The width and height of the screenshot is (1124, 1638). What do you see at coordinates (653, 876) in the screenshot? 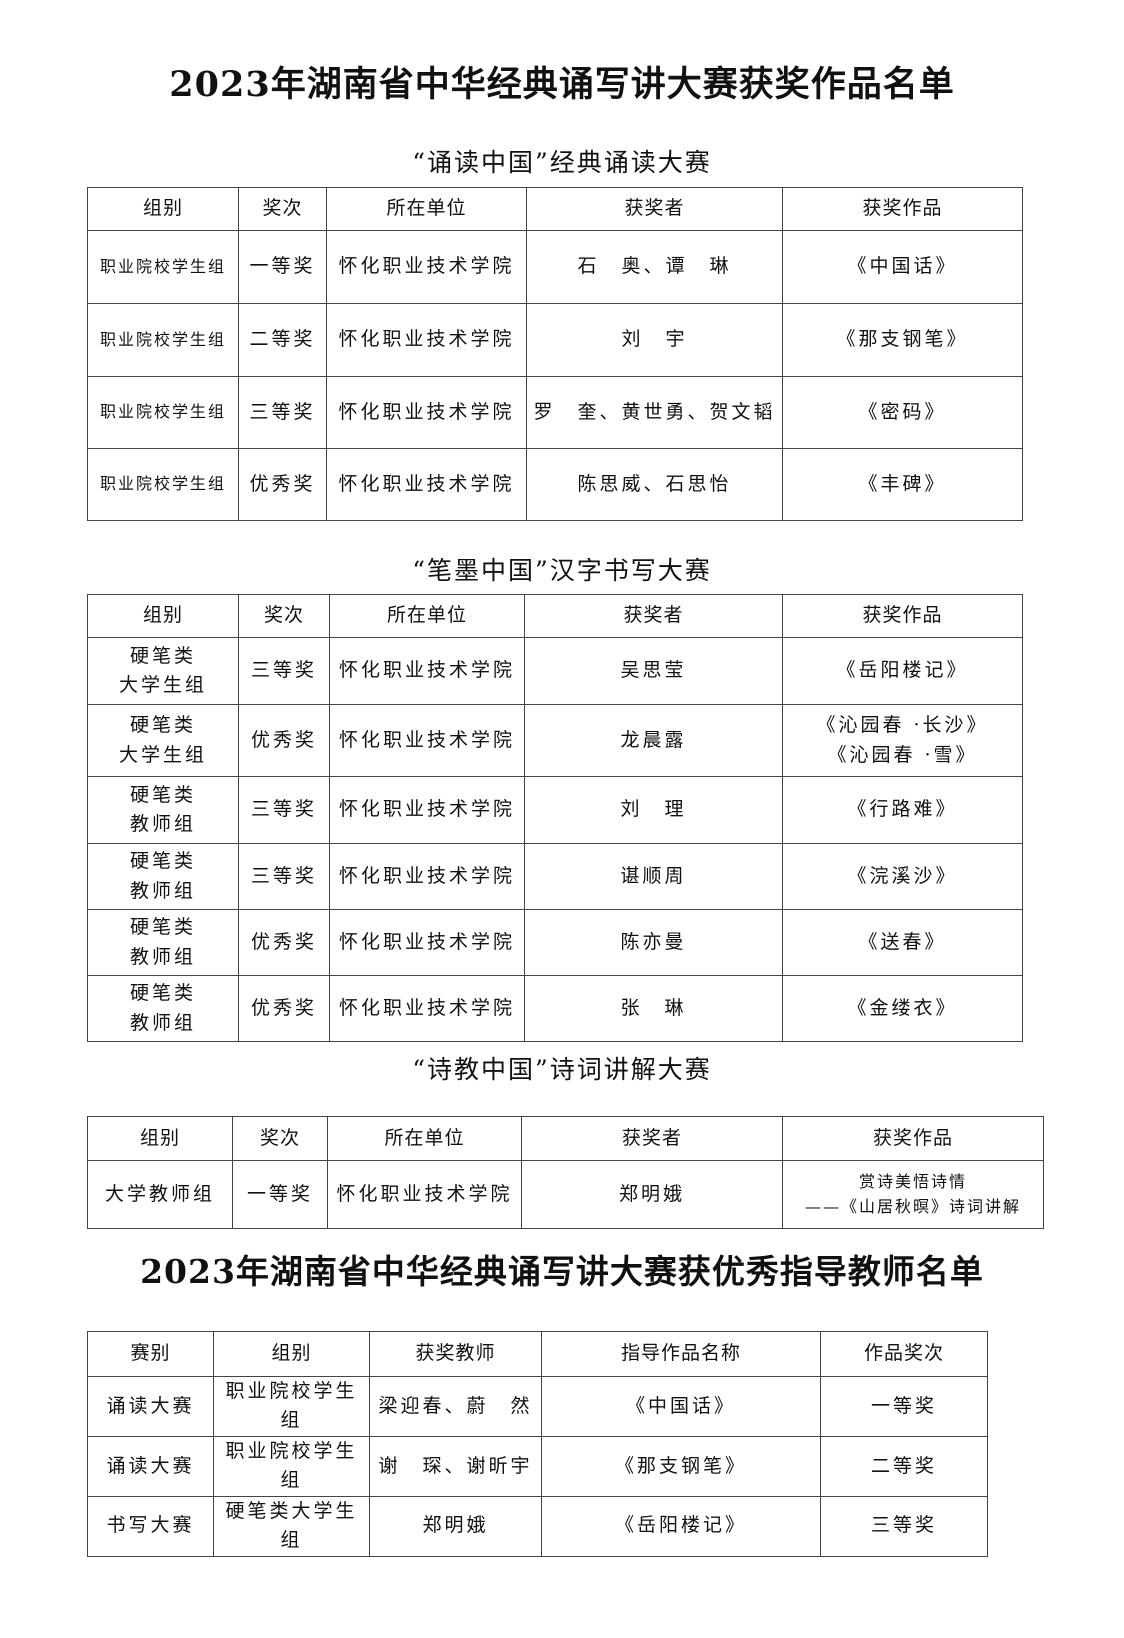
I see `table-cell: 谌顺周` at bounding box center [653, 876].